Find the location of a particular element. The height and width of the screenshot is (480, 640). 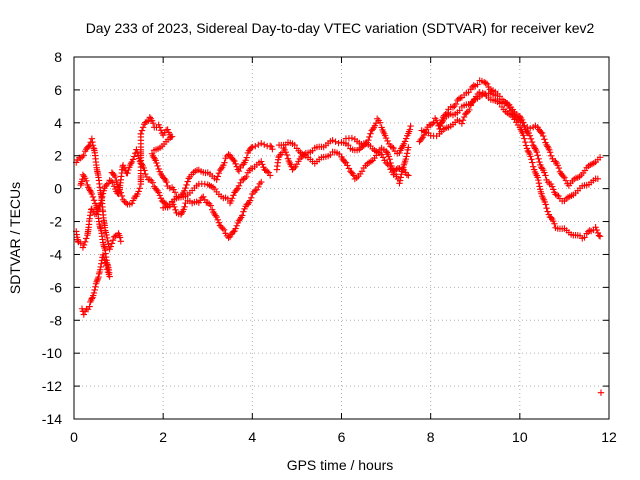

y-axis-label: SDTVAR / TECUs is located at coordinates (15, 238).